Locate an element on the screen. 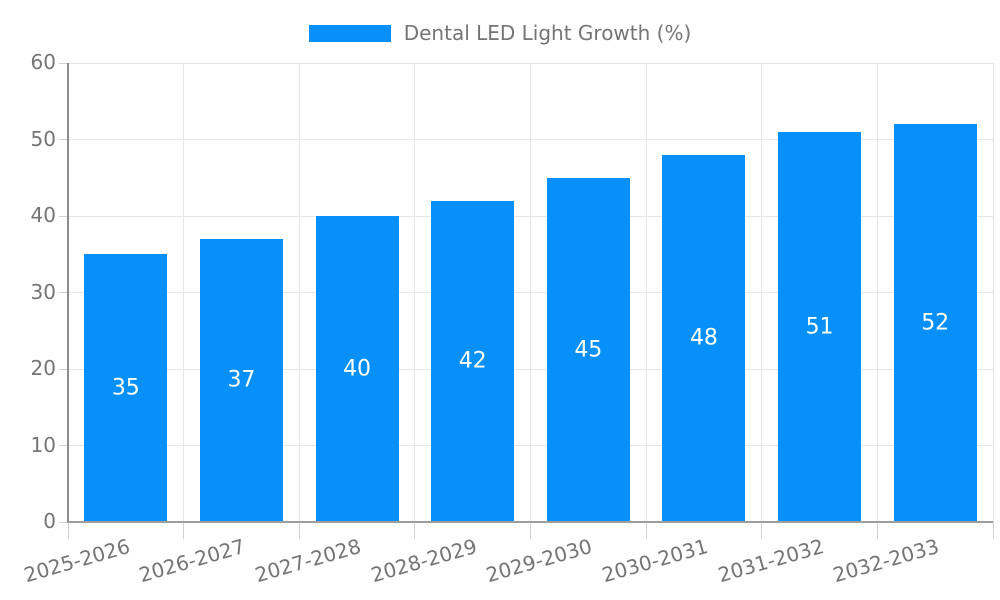  y-axis-tick-label: 20 is located at coordinates (43, 368).